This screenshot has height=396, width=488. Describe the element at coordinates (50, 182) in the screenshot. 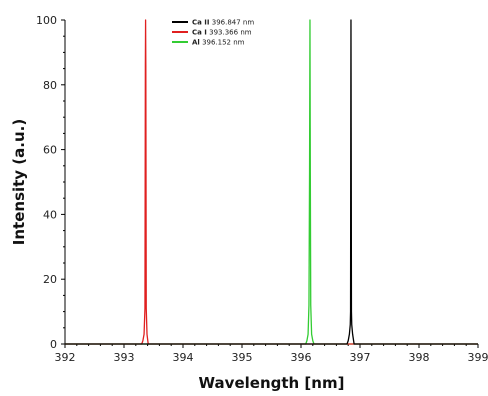

I see `y-ticks: 0 20 40 60 80 100` at that location.